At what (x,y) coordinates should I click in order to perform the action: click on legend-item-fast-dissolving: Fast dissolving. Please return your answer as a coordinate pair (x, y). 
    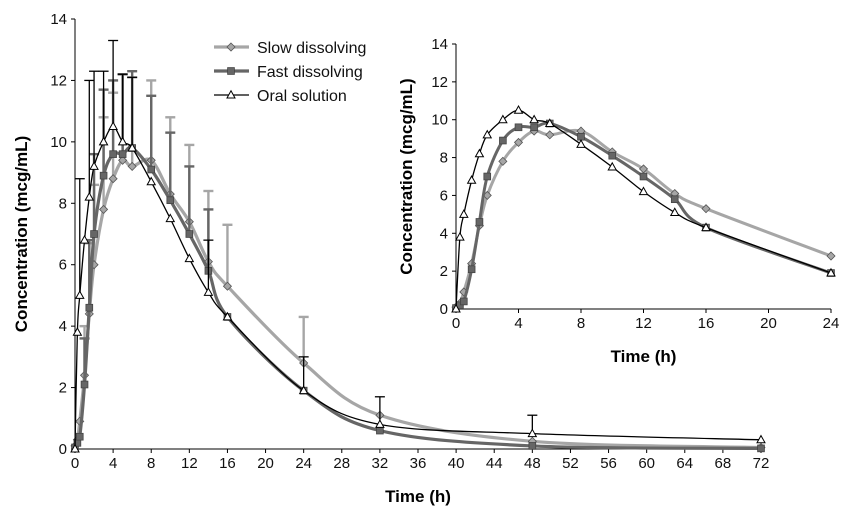
    Looking at the image, I should click on (288, 72).